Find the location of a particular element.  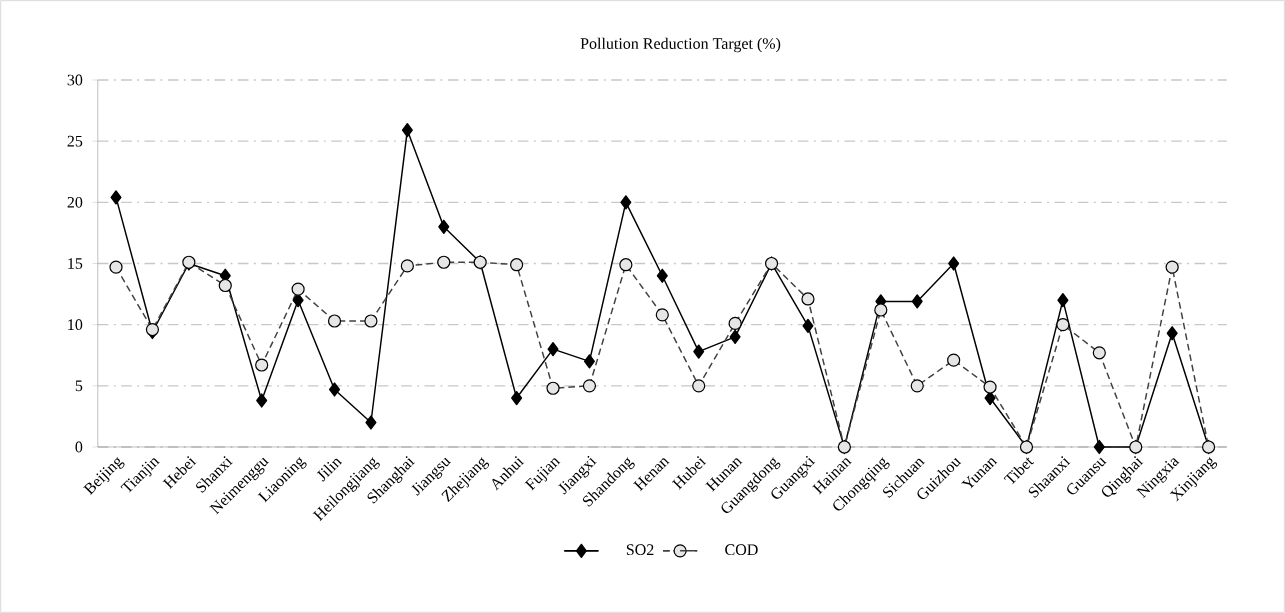

y-tick-label: 20 is located at coordinates (75, 202).